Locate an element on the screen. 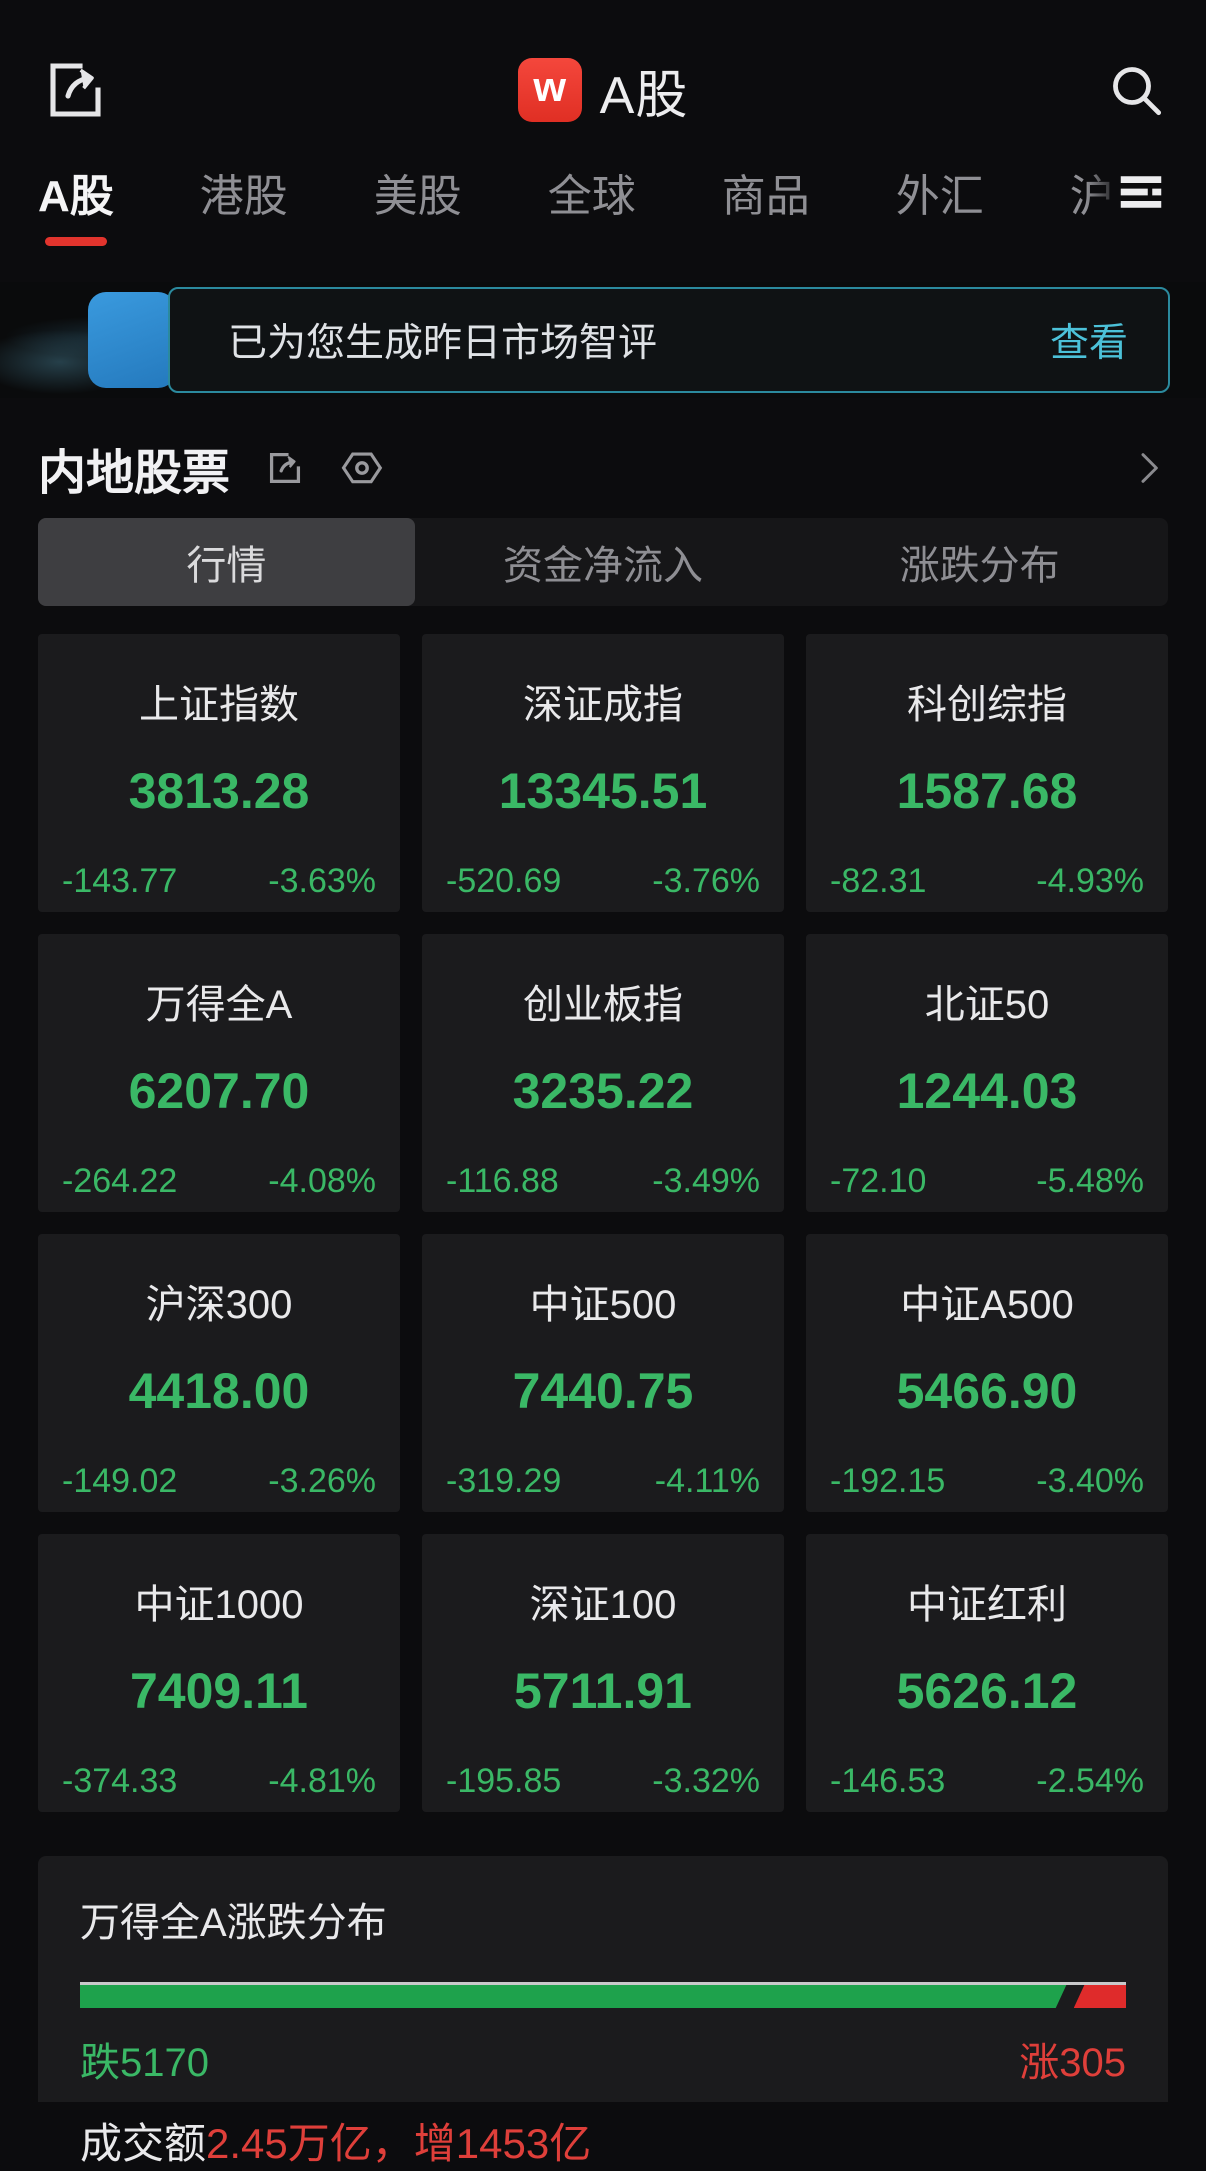 The height and width of the screenshot is (2171, 1206). index-card: 深证成指 13345.51 -520.69 -3.76% is located at coordinates (603, 773).